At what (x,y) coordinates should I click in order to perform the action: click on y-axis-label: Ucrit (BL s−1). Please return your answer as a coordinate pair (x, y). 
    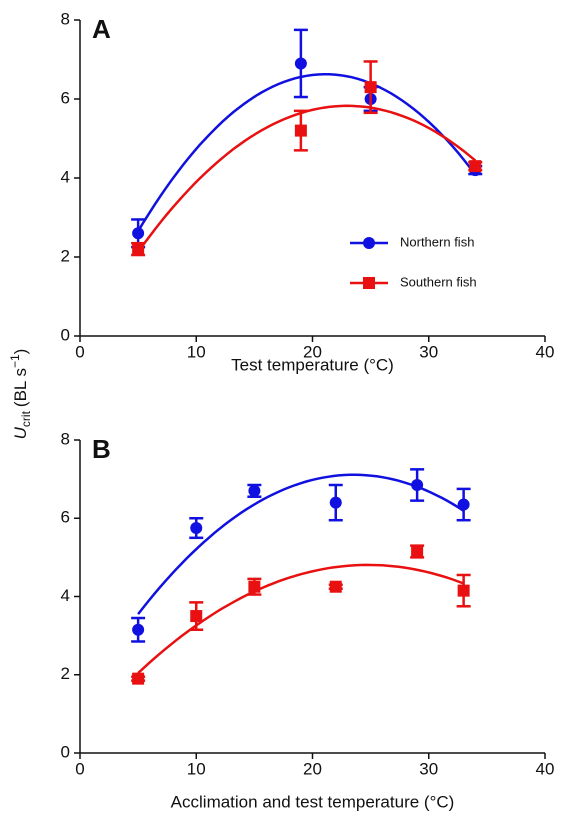
    Looking at the image, I should click on (20, 394).